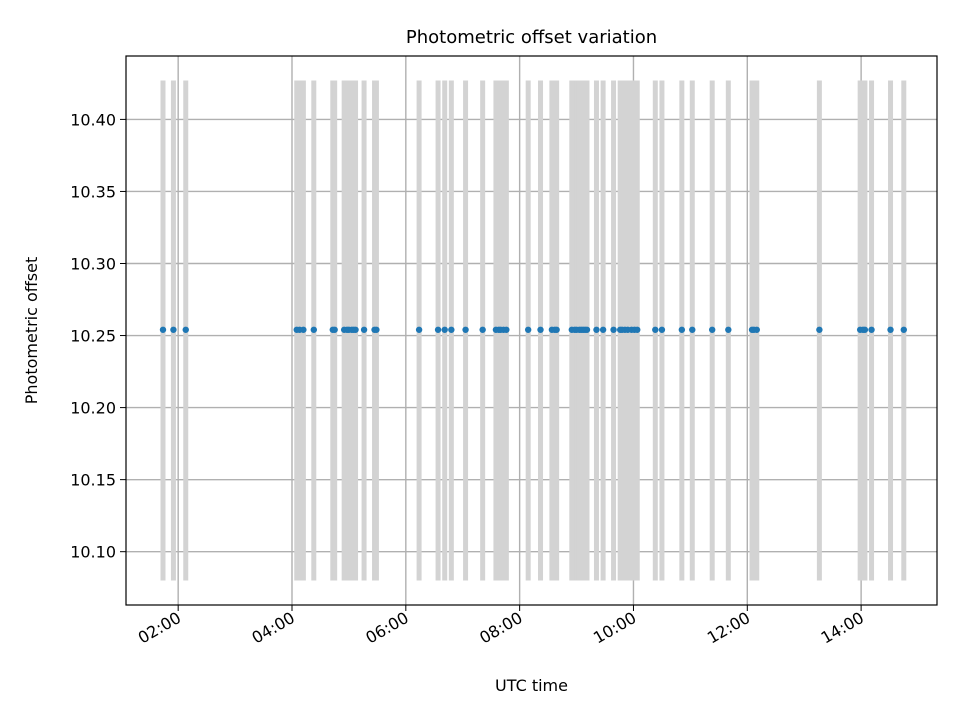 The height and width of the screenshot is (720, 960). Describe the element at coordinates (531, 37) in the screenshot. I see `chart-title: Photometric offset variation` at that location.